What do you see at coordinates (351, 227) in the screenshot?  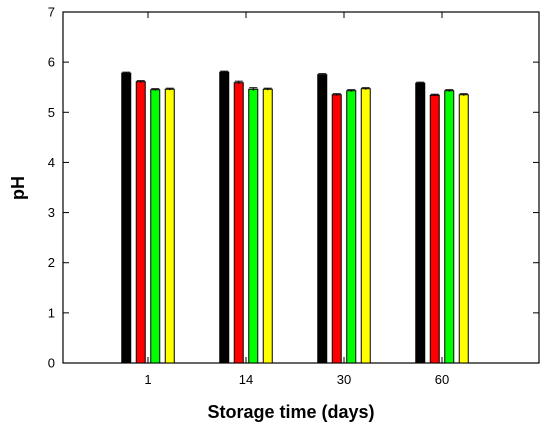 I see `bar-s2-c2` at bounding box center [351, 227].